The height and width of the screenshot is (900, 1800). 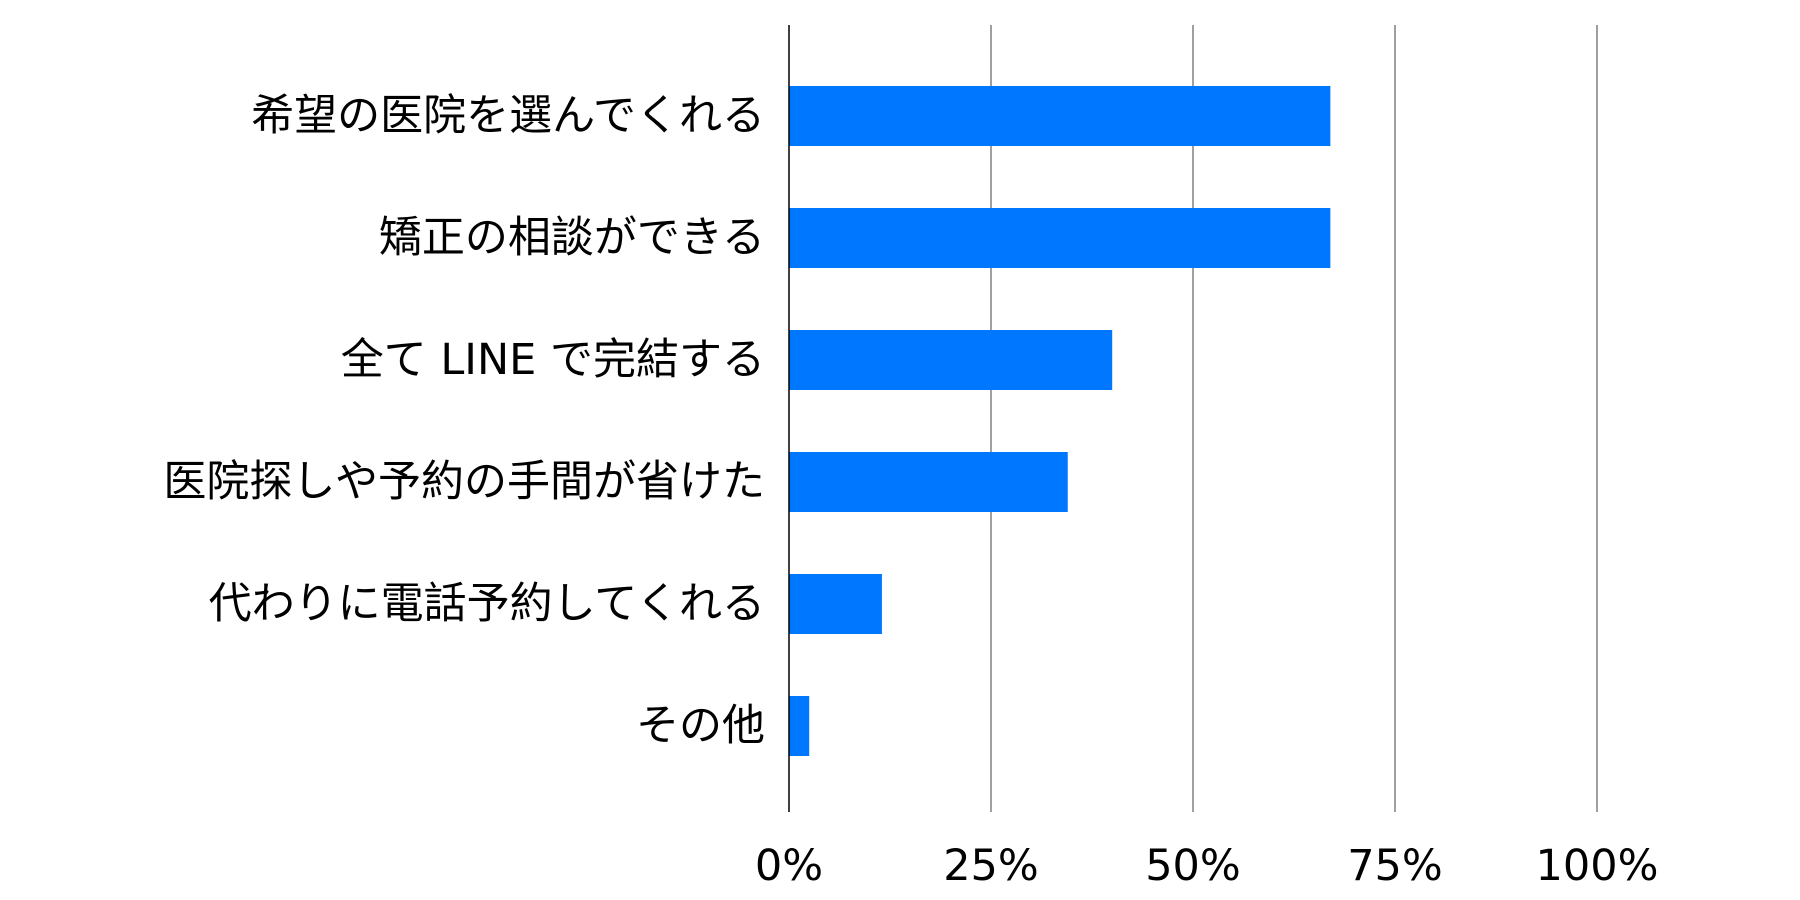 What do you see at coordinates (700, 726) in the screenshot?
I see `category-label-6: その他` at bounding box center [700, 726].